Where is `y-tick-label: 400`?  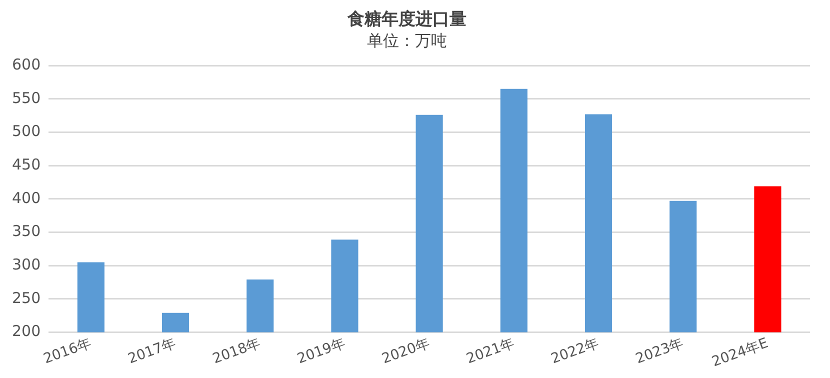 y-tick-label: 400 is located at coordinates (26, 197).